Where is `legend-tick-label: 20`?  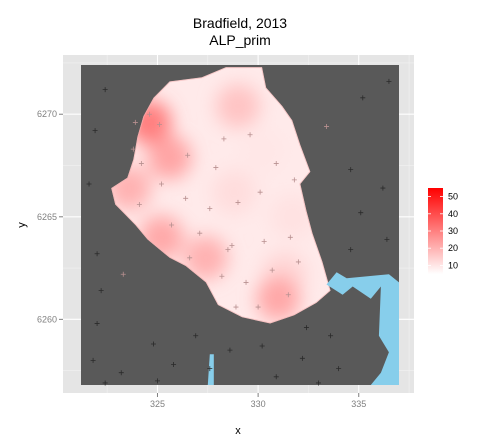 legend-tick-label: 20 is located at coordinates (453, 248).